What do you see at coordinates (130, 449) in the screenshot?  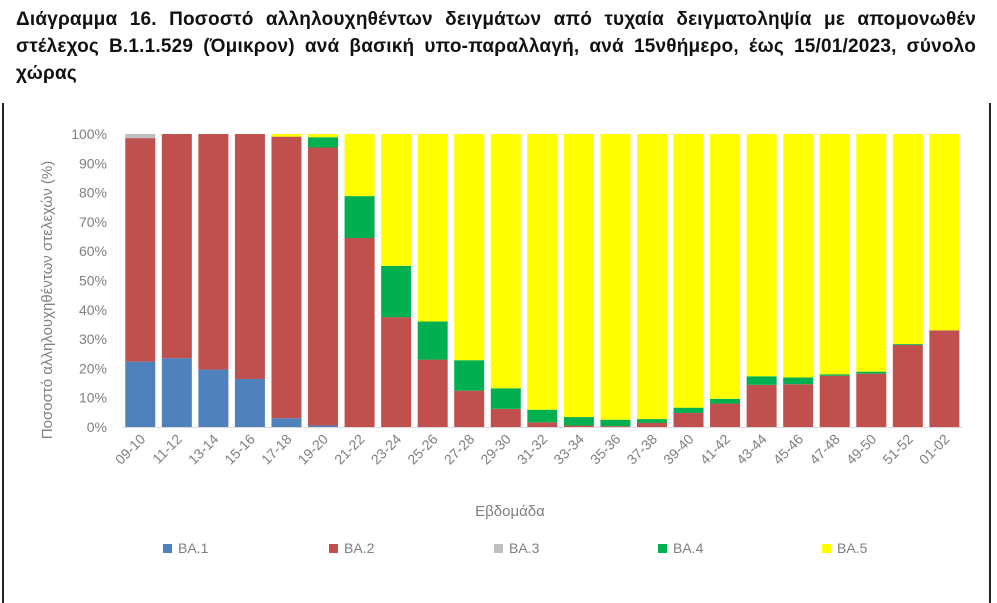 I see `x-tick-label: 09-10` at bounding box center [130, 449].